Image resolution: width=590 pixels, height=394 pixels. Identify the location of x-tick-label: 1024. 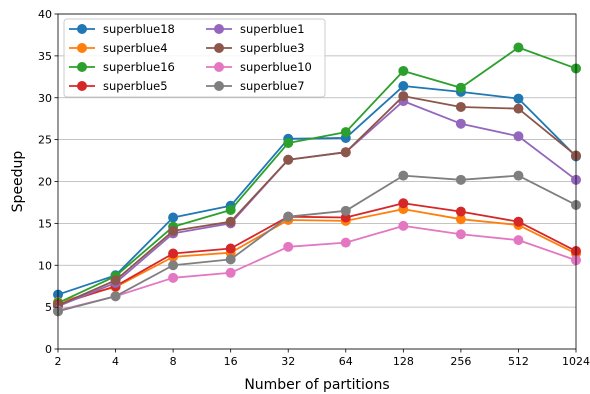
(576, 361).